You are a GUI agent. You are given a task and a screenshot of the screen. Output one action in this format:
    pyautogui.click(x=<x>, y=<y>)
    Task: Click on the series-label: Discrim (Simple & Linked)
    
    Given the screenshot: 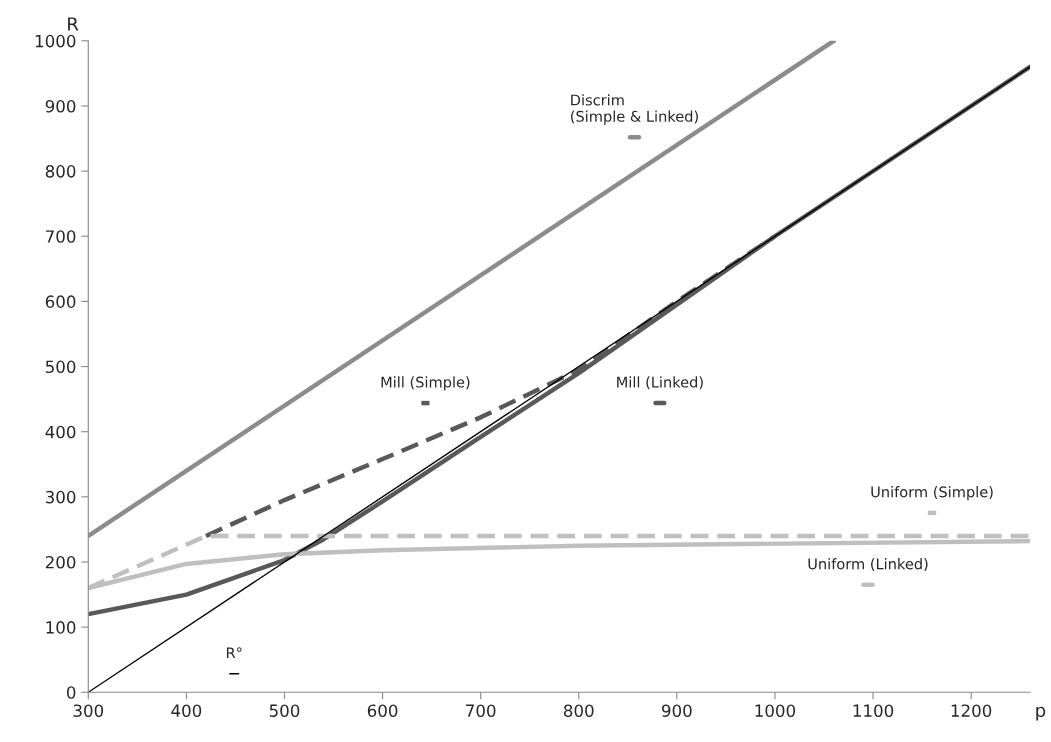 What is the action you would take?
    pyautogui.click(x=634, y=109)
    